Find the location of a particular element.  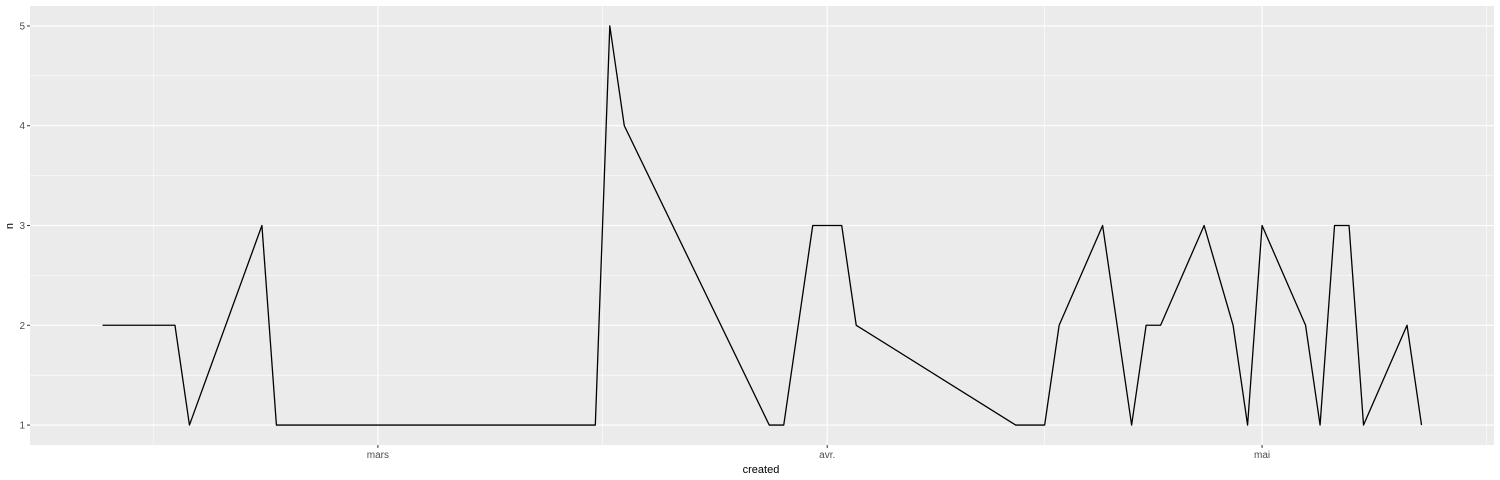

y-tick-label: 4 is located at coordinates (22, 126).